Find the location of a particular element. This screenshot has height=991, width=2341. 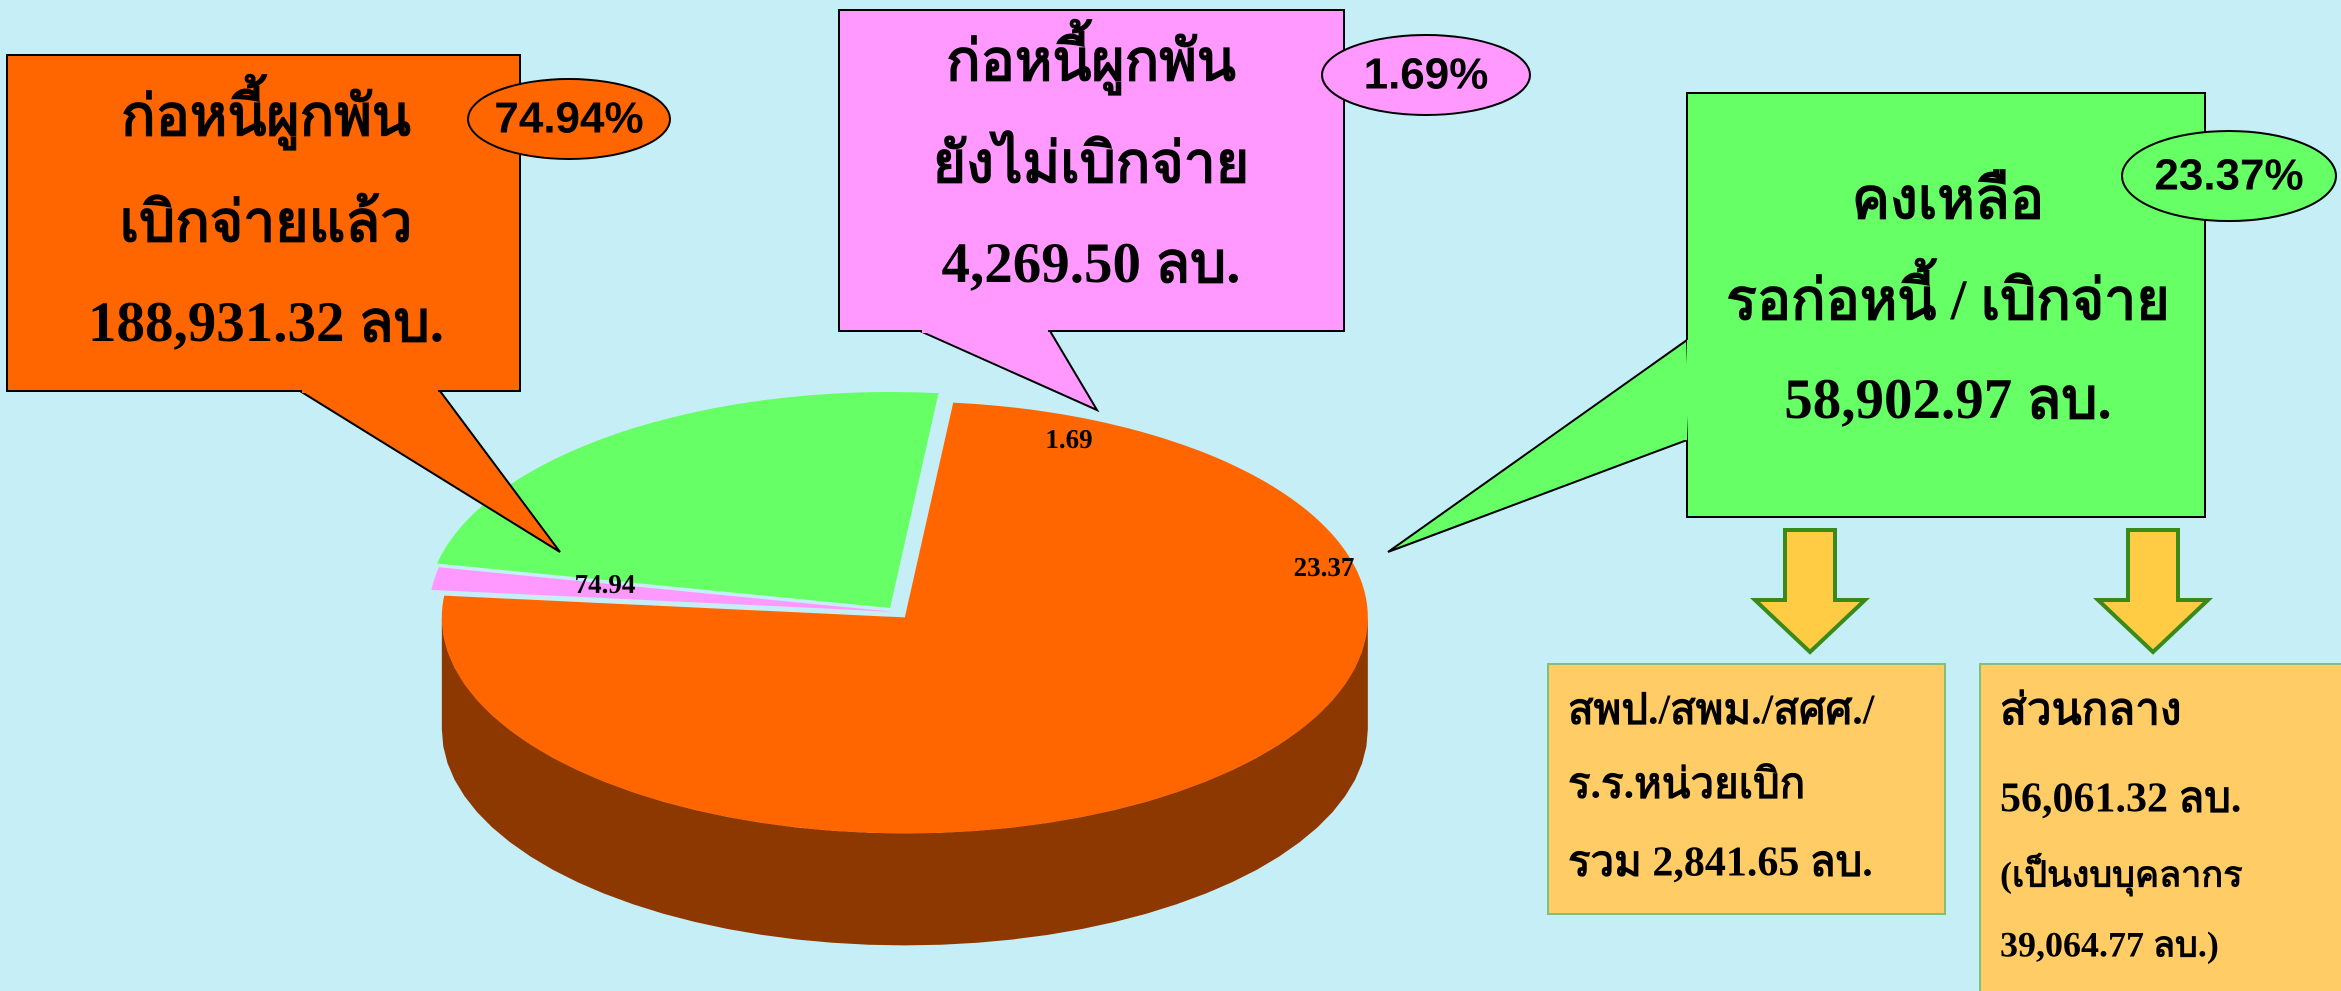

percent-label: 74.94% is located at coordinates (568, 118).